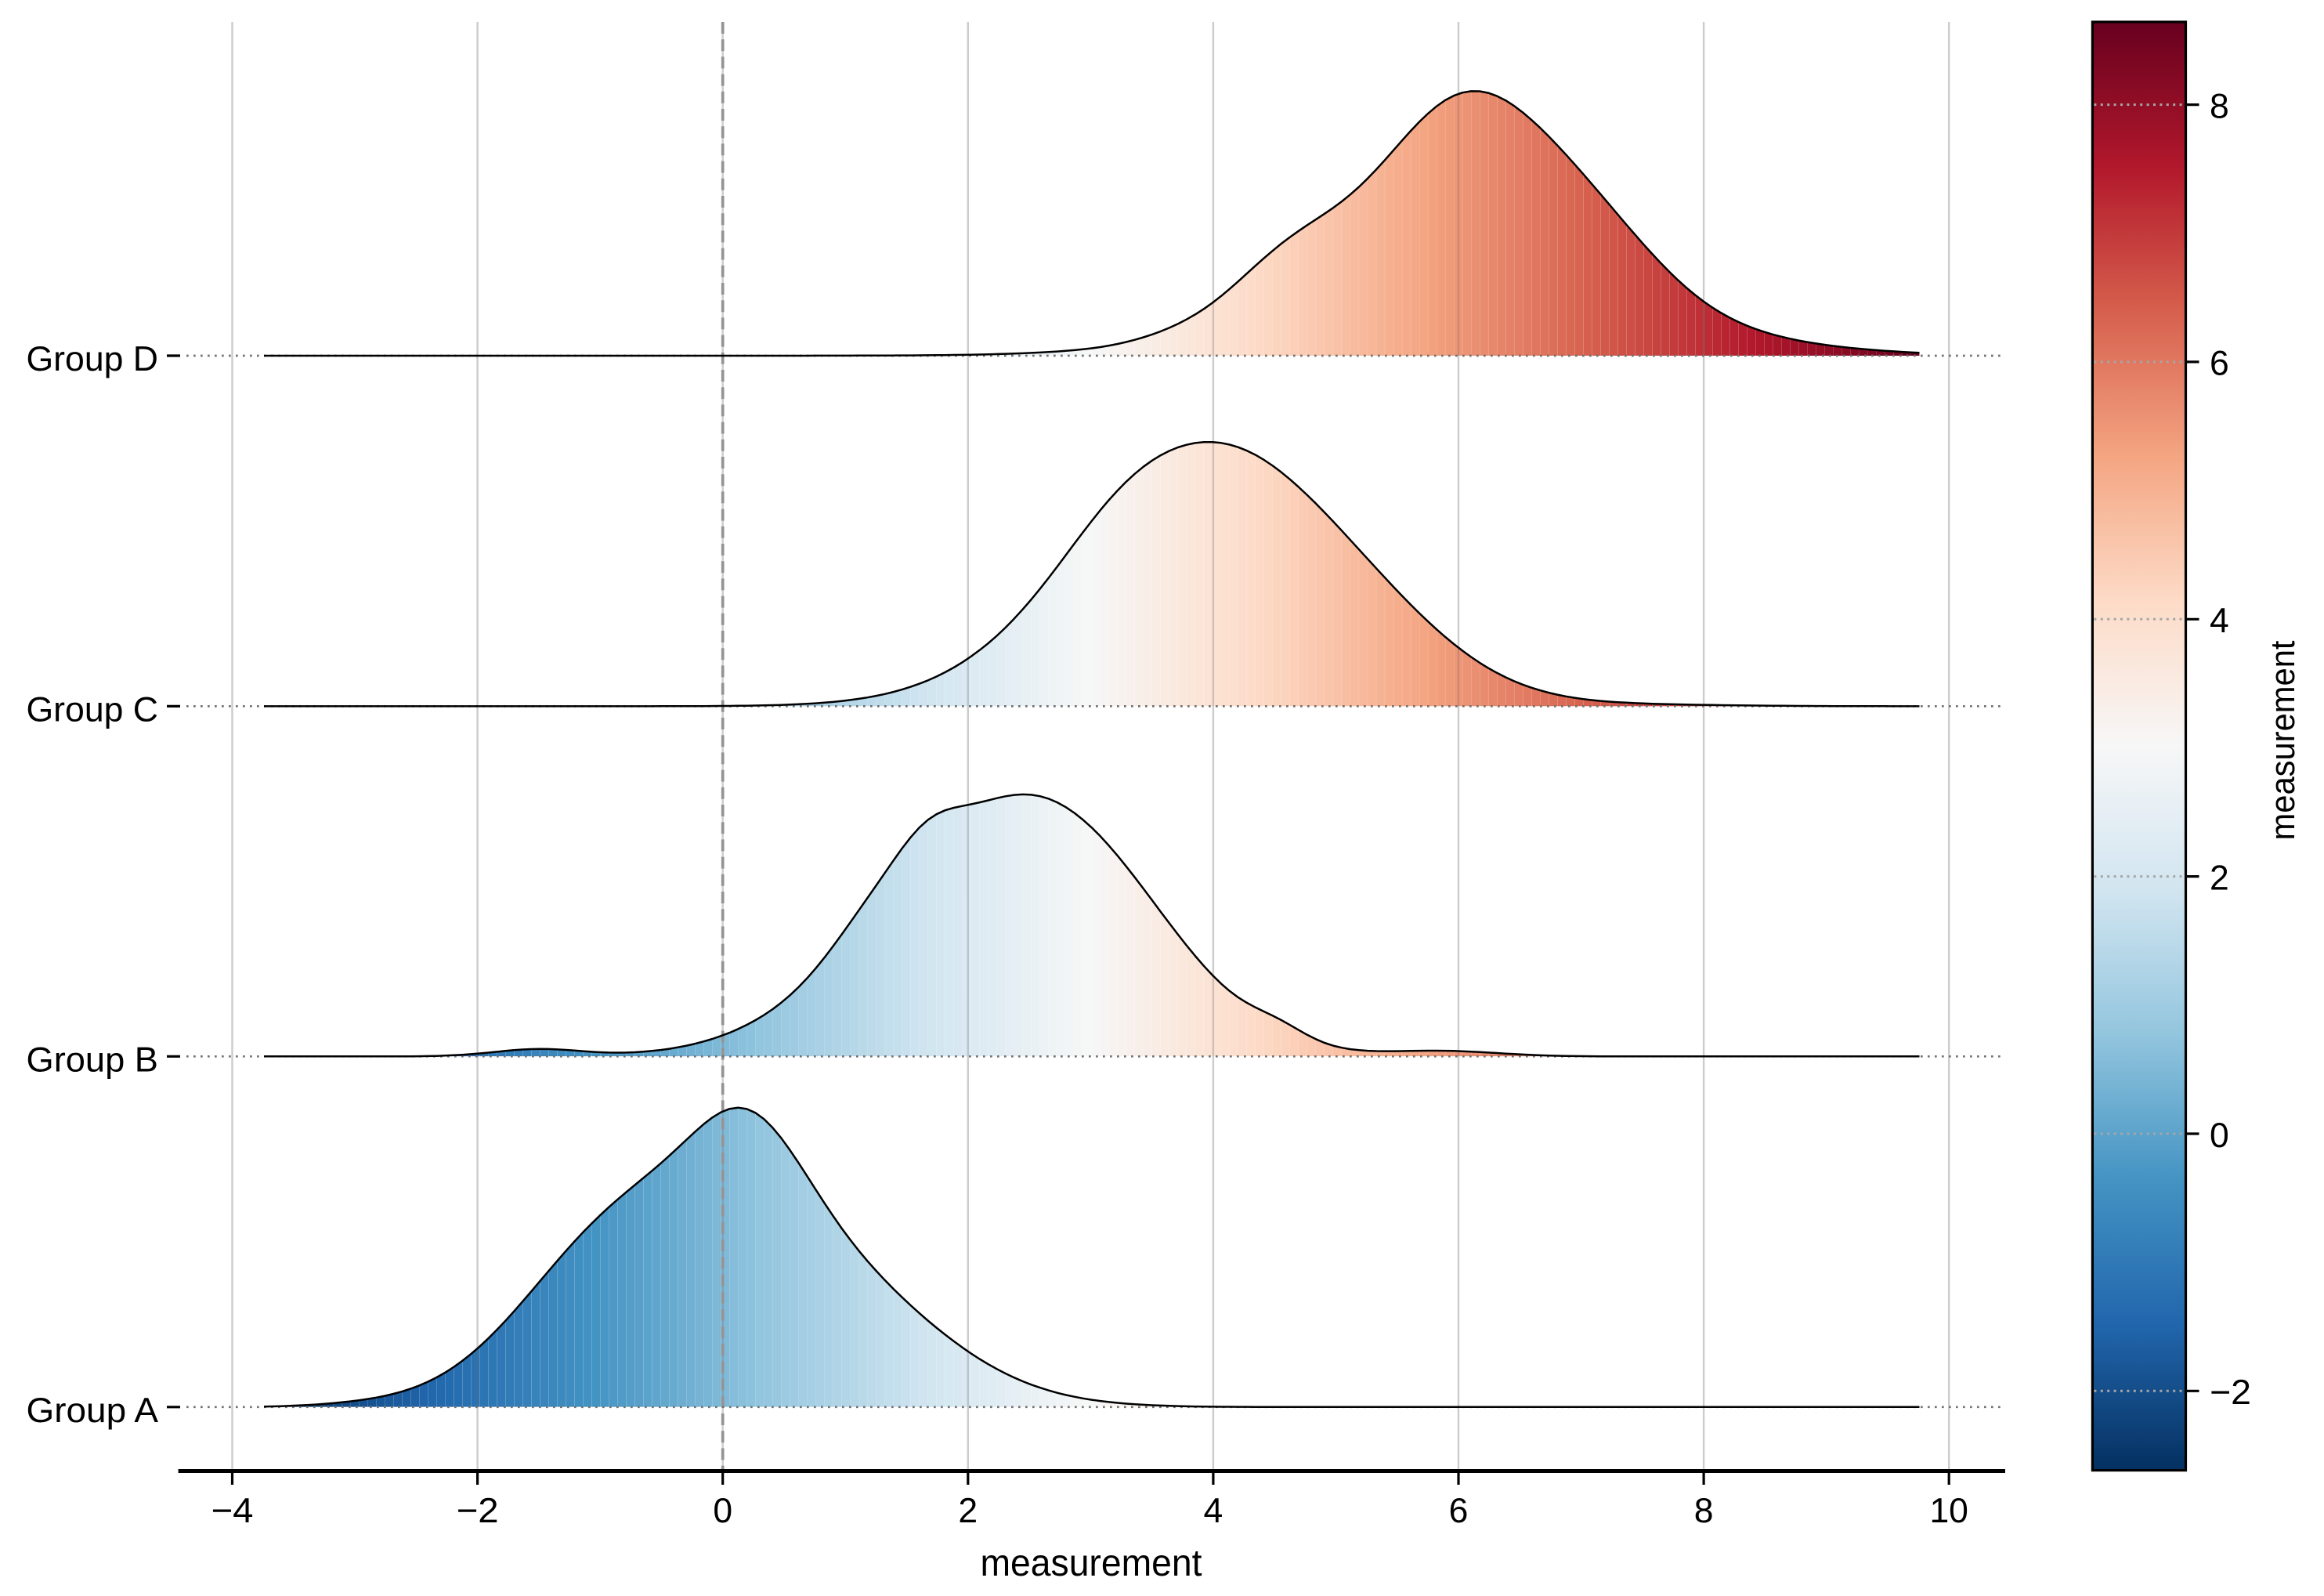 The width and height of the screenshot is (2324, 1596). I want to click on svg-text: Group A, so click(93, 1411).